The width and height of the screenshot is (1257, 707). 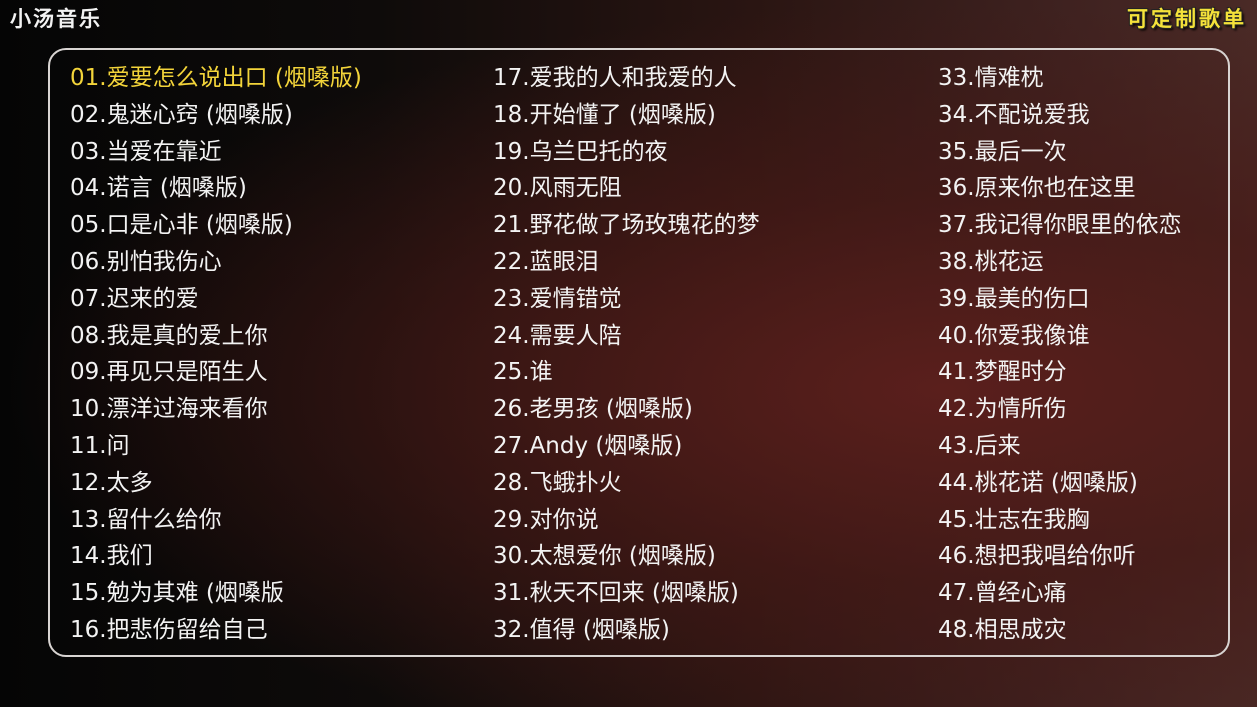 I want to click on song-item: 19.乌兰巴托的夜, so click(x=580, y=151).